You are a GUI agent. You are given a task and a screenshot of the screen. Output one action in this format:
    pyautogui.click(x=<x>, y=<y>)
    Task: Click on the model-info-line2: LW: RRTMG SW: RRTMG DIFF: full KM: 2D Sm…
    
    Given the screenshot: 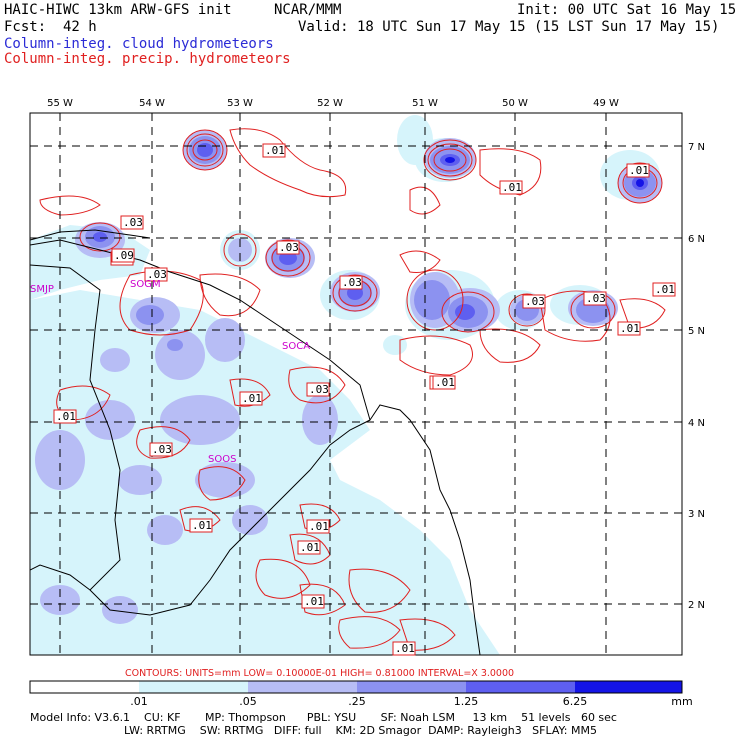 What is the action you would take?
    pyautogui.click(x=360, y=730)
    